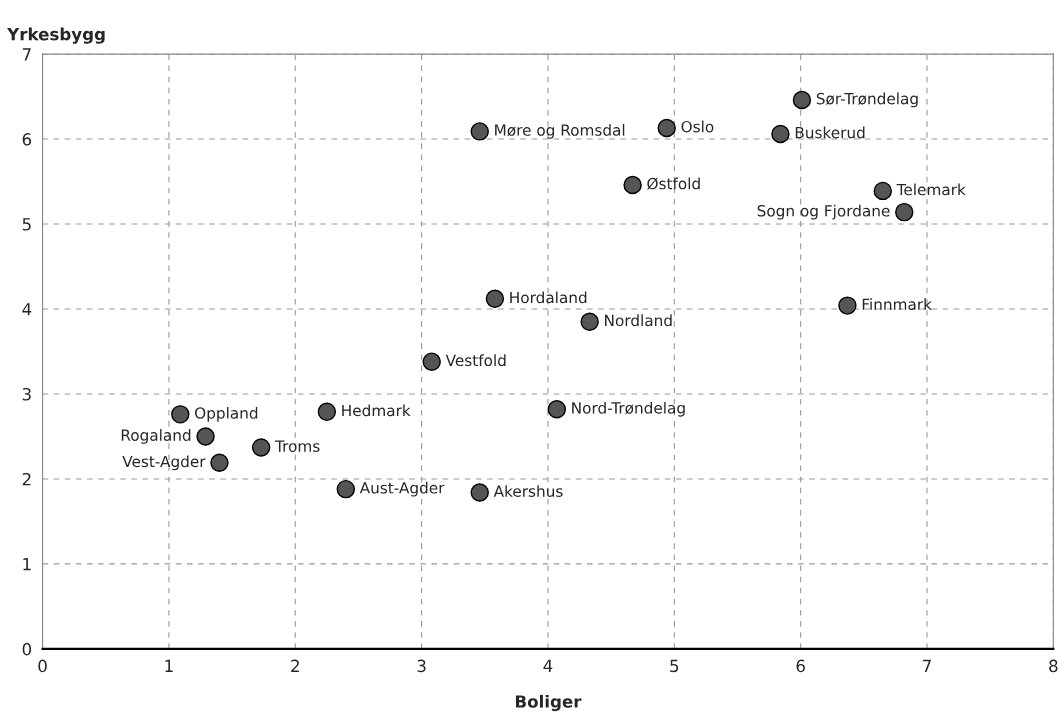 The image size is (1064, 721). I want to click on x-tick-label: 2, so click(295, 665).